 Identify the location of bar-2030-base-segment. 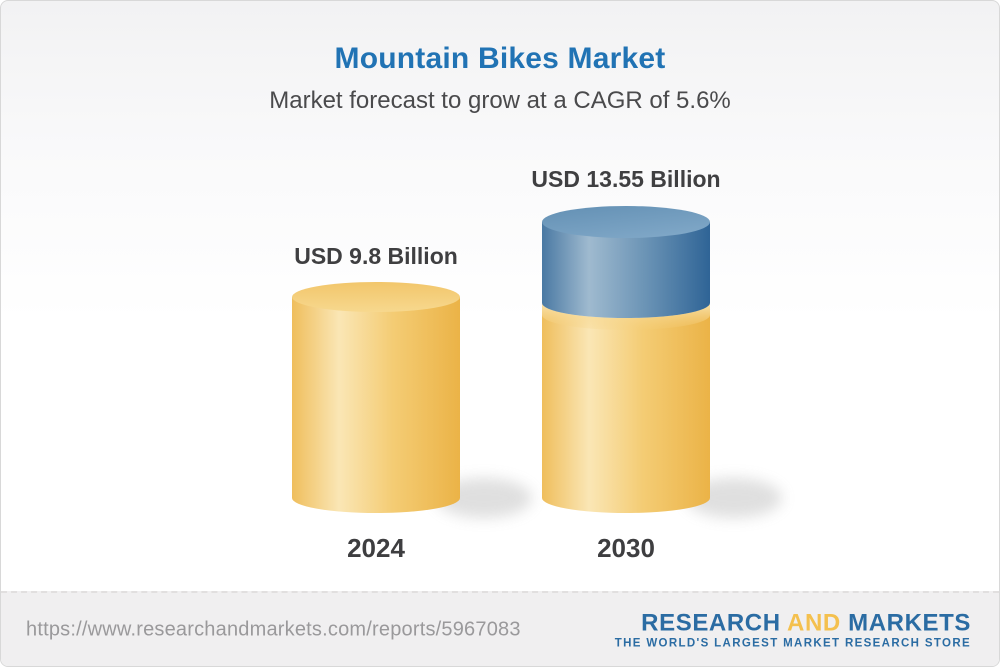
(626, 408).